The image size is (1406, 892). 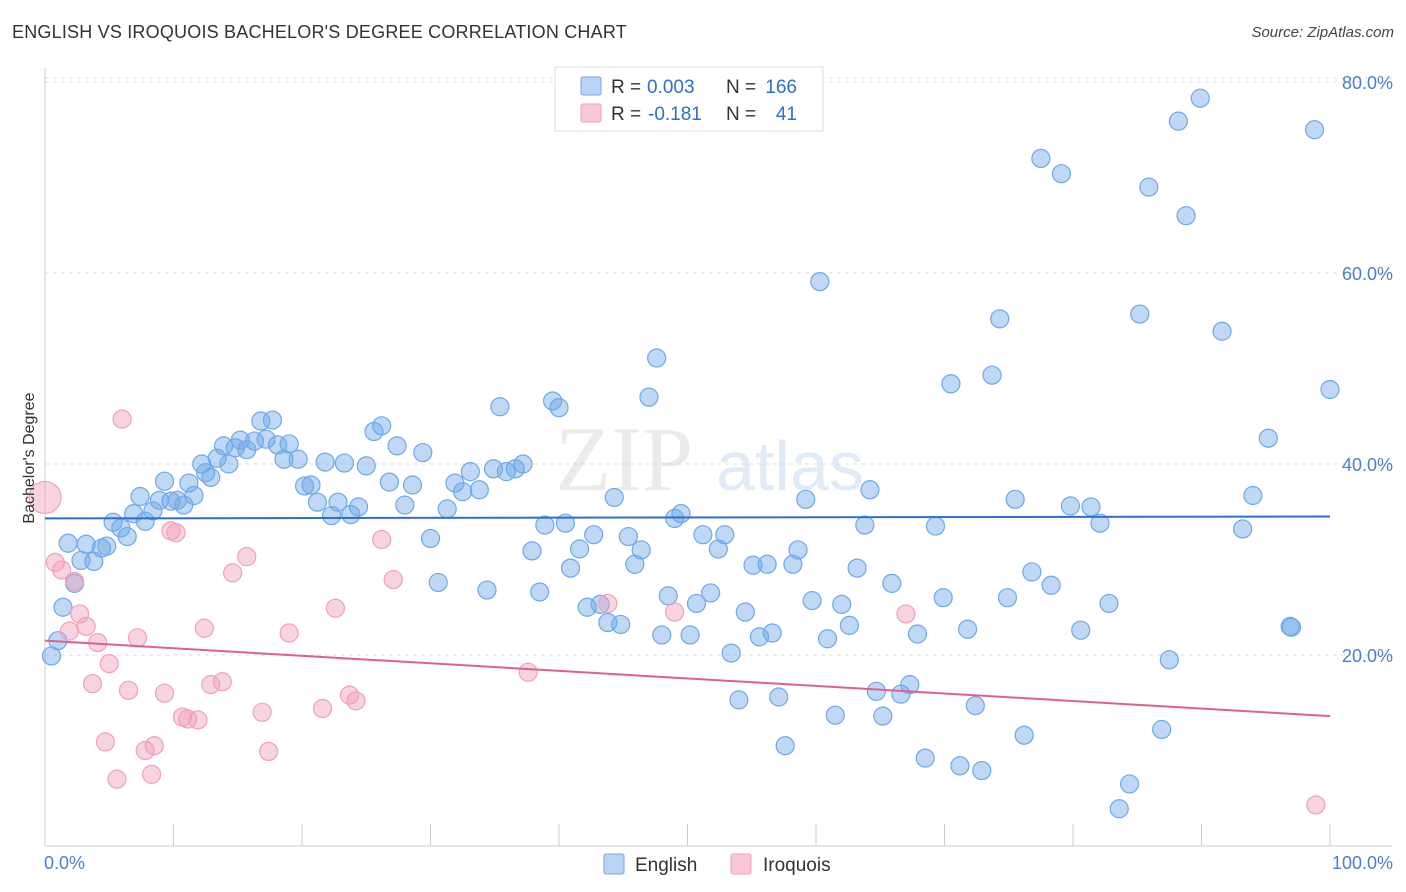 What do you see at coordinates (626, 114) in the screenshot?
I see `legend-r-label-2: R =` at bounding box center [626, 114].